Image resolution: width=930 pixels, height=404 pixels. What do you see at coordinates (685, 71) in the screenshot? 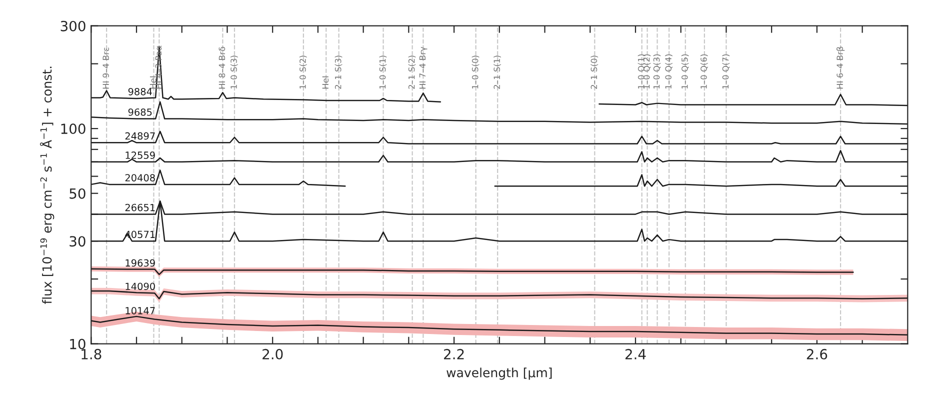
I see `ref-line-label: 1–0 Q(5)` at bounding box center [685, 71].